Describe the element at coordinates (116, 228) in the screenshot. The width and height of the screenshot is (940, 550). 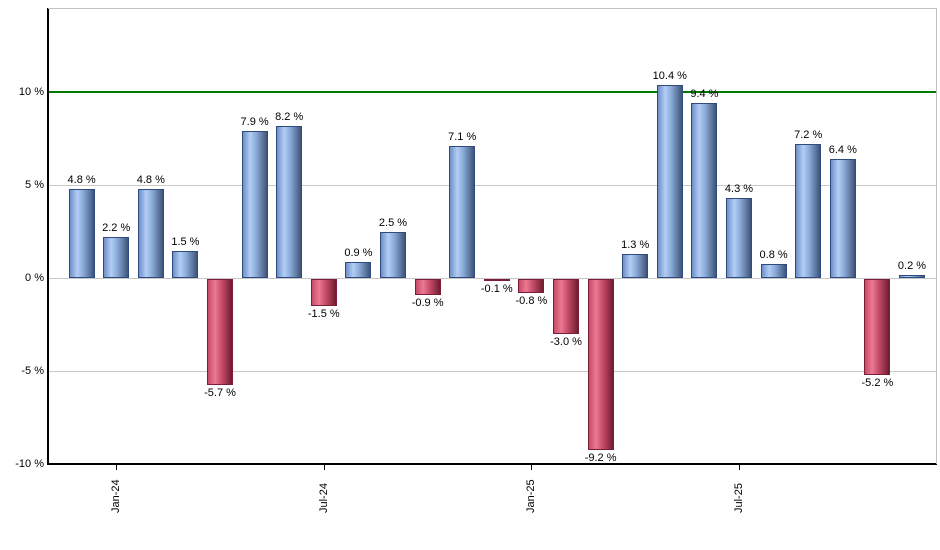
I see `bar-value-label: 2.2 %` at that location.